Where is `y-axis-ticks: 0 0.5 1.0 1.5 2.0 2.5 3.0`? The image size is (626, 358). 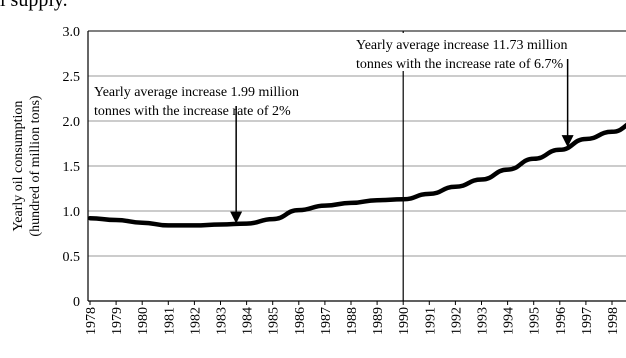
y-axis-ticks: 0 0.5 1.0 1.5 2.0 2.5 3.0 is located at coordinates (72, 167).